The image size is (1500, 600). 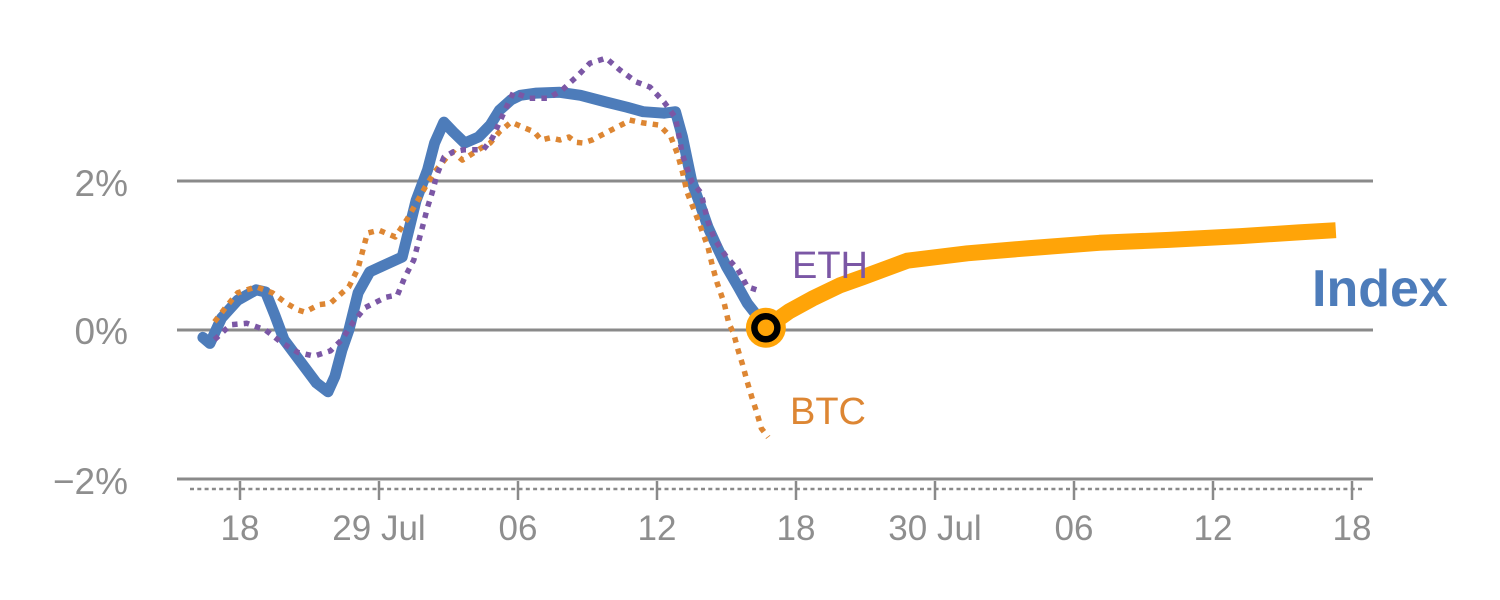 I want to click on series-label-btc: BTC, so click(x=828, y=412).